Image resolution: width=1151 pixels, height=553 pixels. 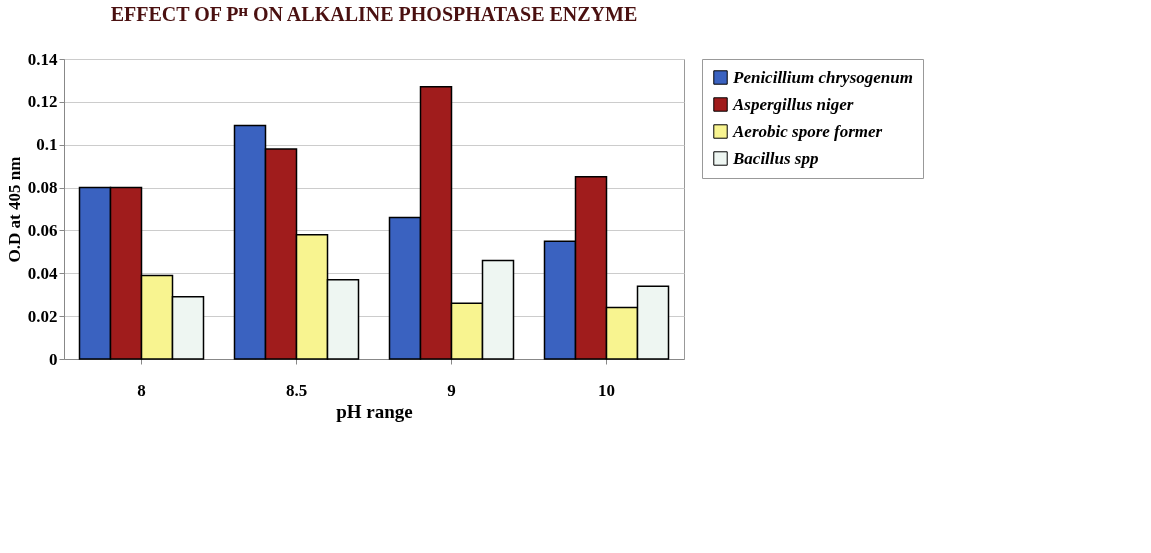 I want to click on chart-title: EFFECT OF Pᴴ ON ALKALINE PHOSPHATASE ENZYME, so click(x=374, y=14).